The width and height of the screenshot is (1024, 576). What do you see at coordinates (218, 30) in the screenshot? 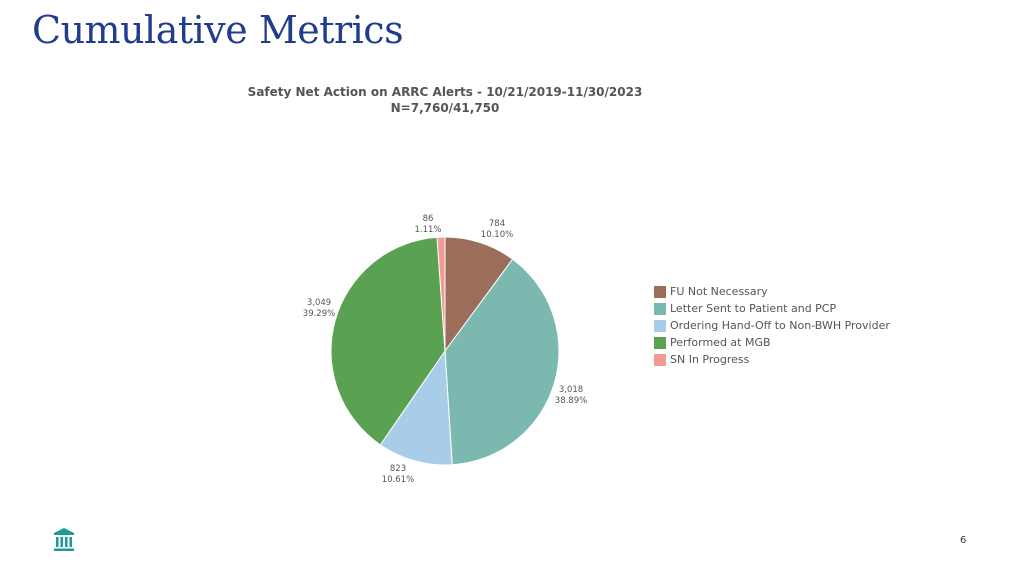
I see `slide-title: Cumulative Metrics` at bounding box center [218, 30].